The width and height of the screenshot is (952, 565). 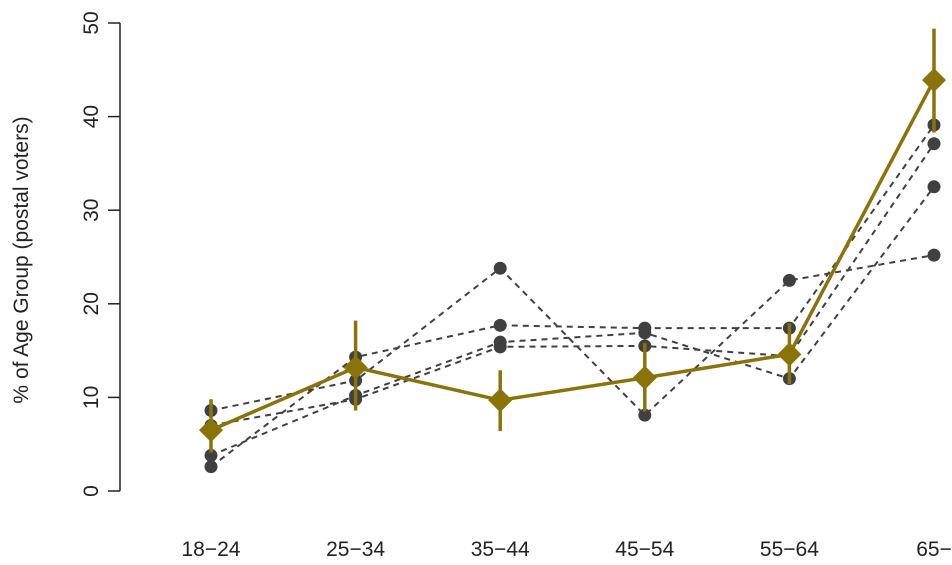 What do you see at coordinates (355, 549) in the screenshot?
I see `x-tick-label: 25−34` at bounding box center [355, 549].